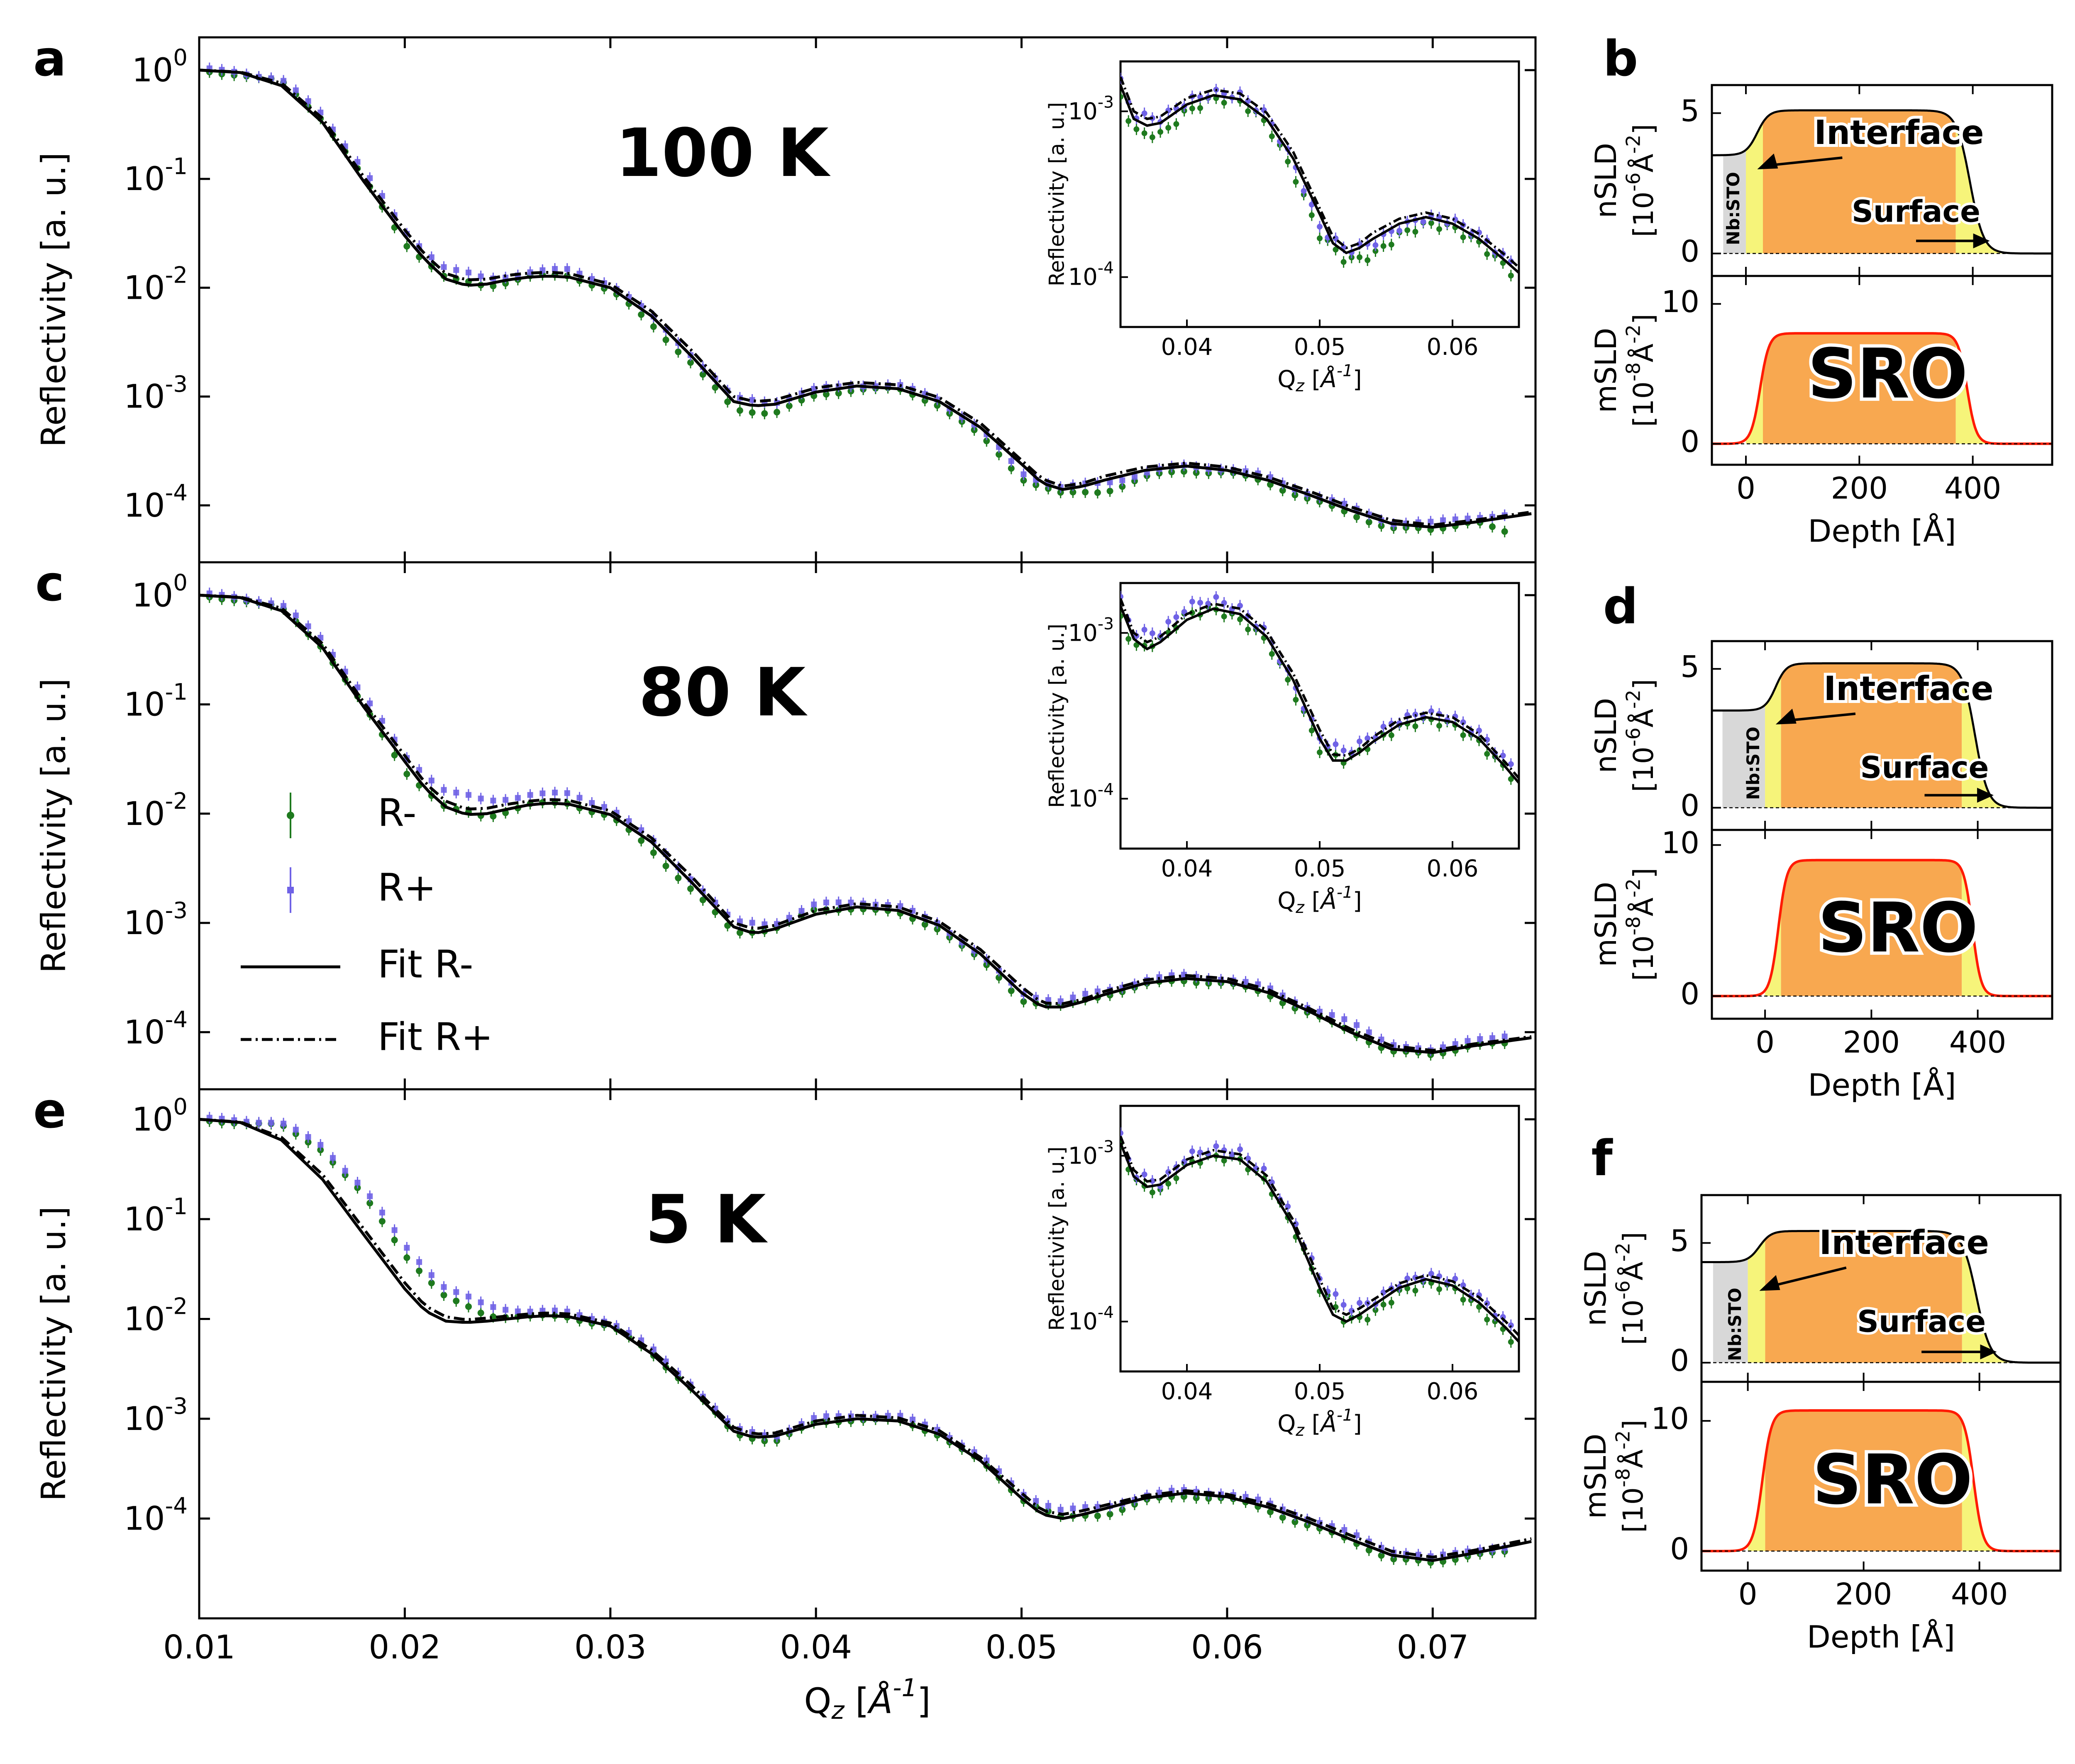 The width and height of the screenshot is (2075, 1764). I want to click on msld-unit-p1: -8, so click(1633, 925).